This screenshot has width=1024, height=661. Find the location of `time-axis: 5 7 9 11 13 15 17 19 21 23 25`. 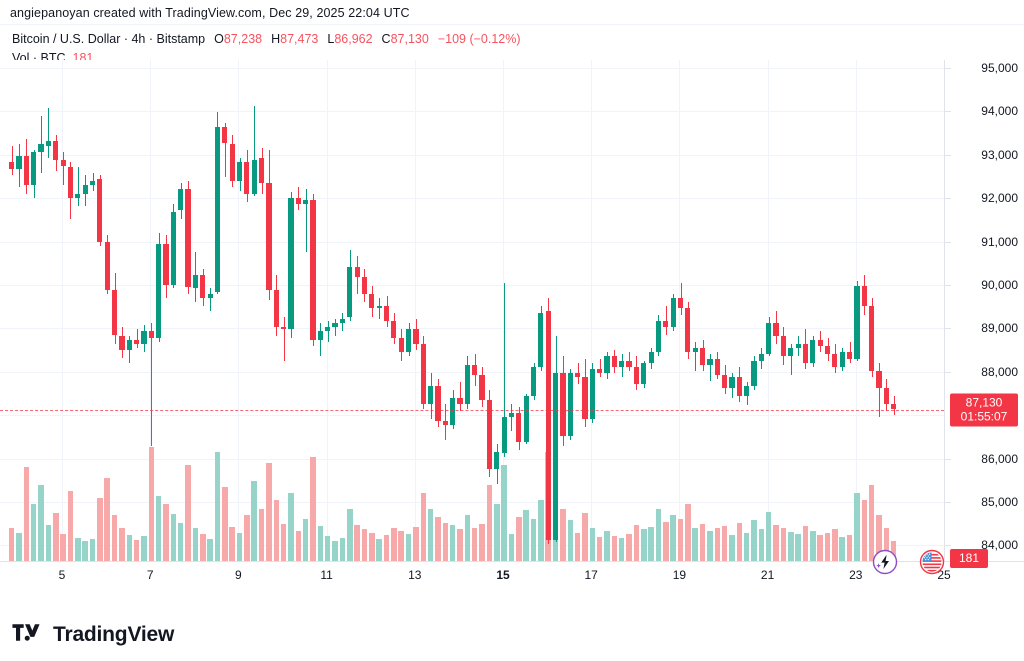

time-axis: 5 7 9 11 13 15 17 19 21 23 25 is located at coordinates (475, 576).